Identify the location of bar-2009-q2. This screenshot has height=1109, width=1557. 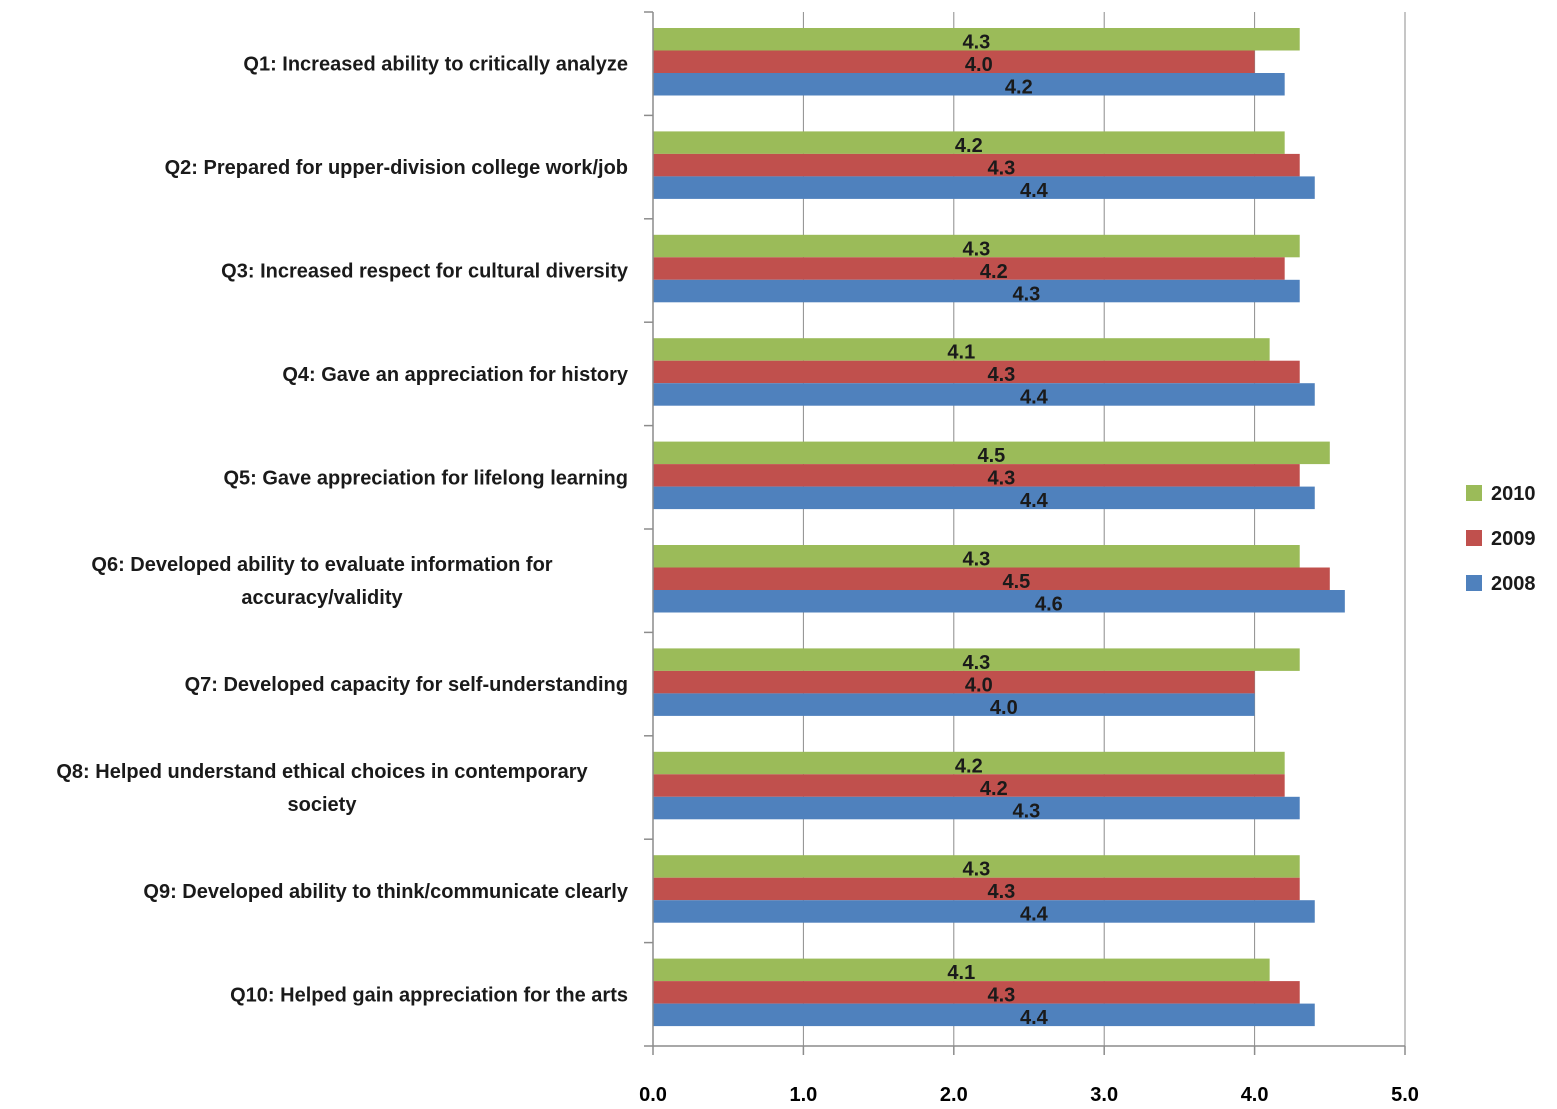
(976, 165).